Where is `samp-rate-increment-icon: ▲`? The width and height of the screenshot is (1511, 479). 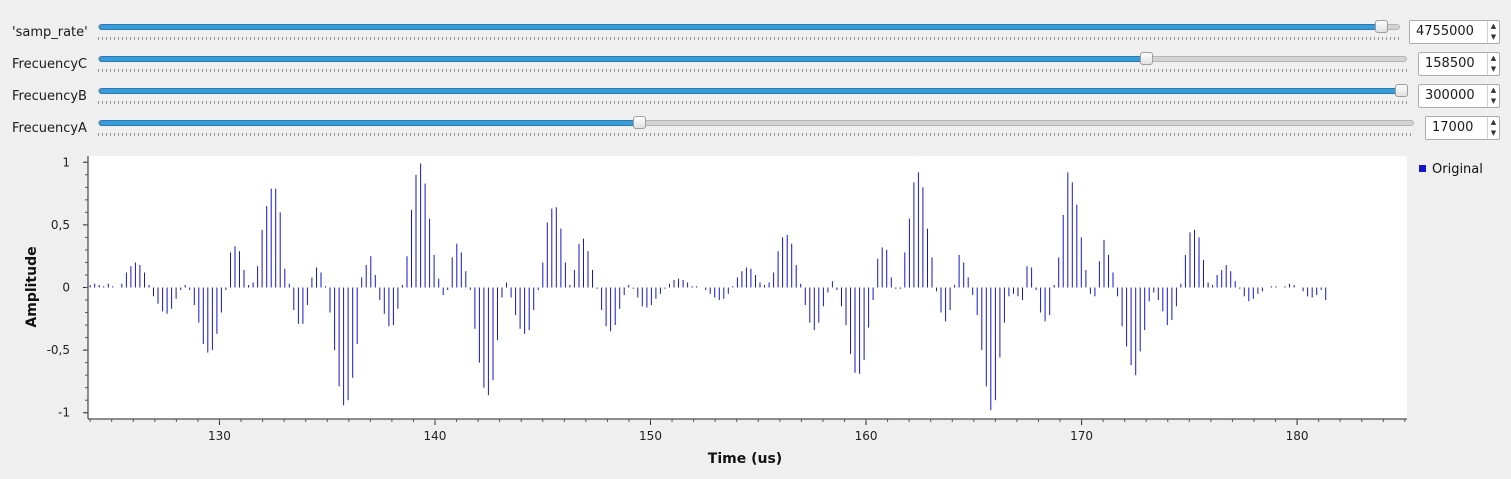 samp-rate-increment-icon: ▲ is located at coordinates (1493, 26).